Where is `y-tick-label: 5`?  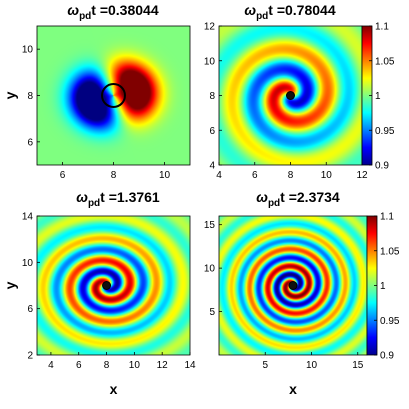 y-tick-label: 5 is located at coordinates (212, 312).